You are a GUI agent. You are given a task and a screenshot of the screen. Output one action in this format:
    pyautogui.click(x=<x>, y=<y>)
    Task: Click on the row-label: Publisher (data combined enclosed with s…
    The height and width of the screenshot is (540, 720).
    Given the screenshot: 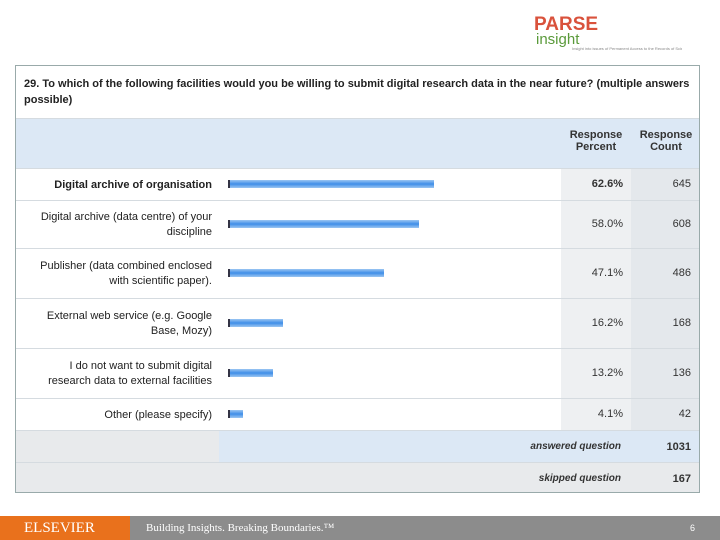 What is the action you would take?
    pyautogui.click(x=126, y=273)
    